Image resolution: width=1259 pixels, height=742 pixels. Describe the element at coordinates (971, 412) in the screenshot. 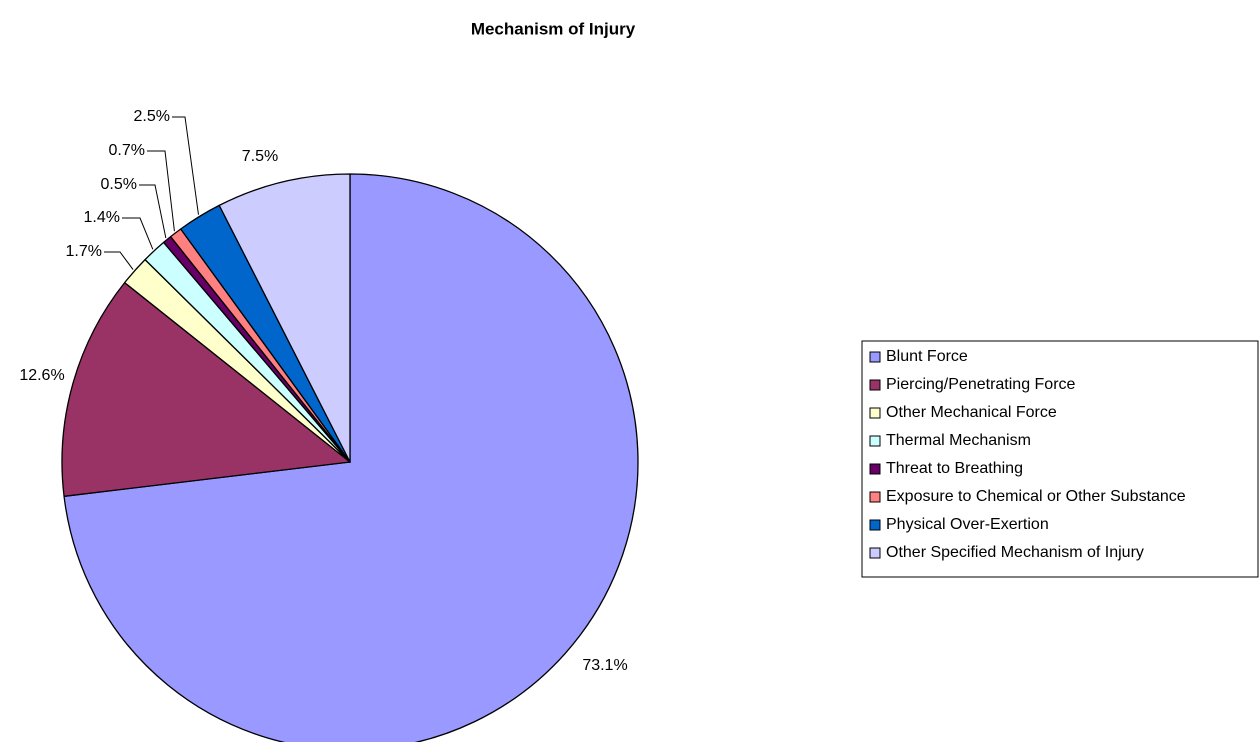

I see `legend-label: Other Mechanical Force` at that location.